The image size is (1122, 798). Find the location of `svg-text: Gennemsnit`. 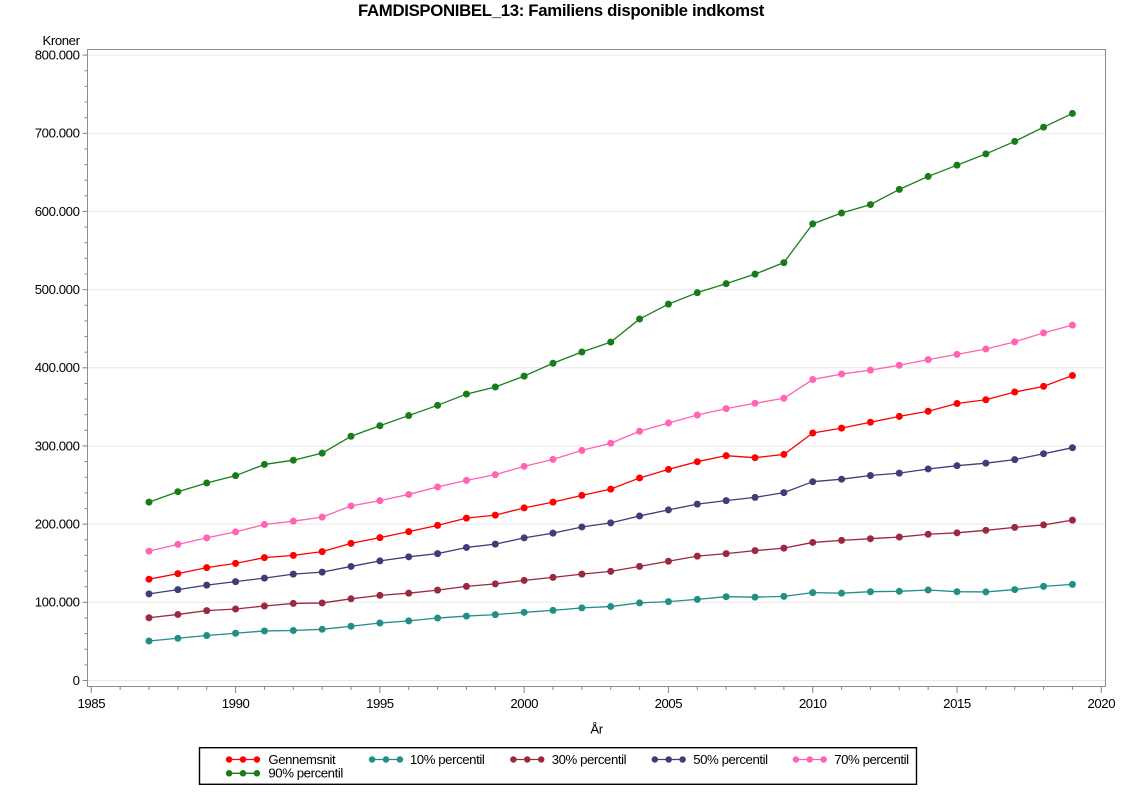

svg-text: Gennemsnit is located at coordinates (302, 759).